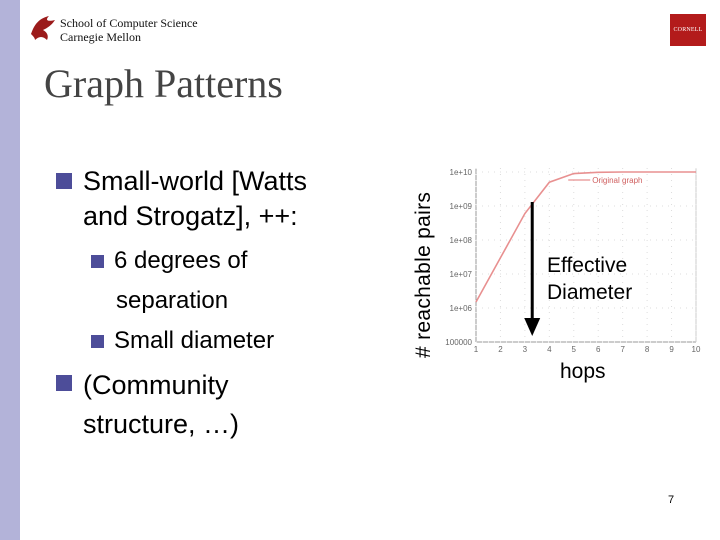  Describe the element at coordinates (587, 265) in the screenshot. I see `effective-diameter-label-line-1: Effective` at that location.